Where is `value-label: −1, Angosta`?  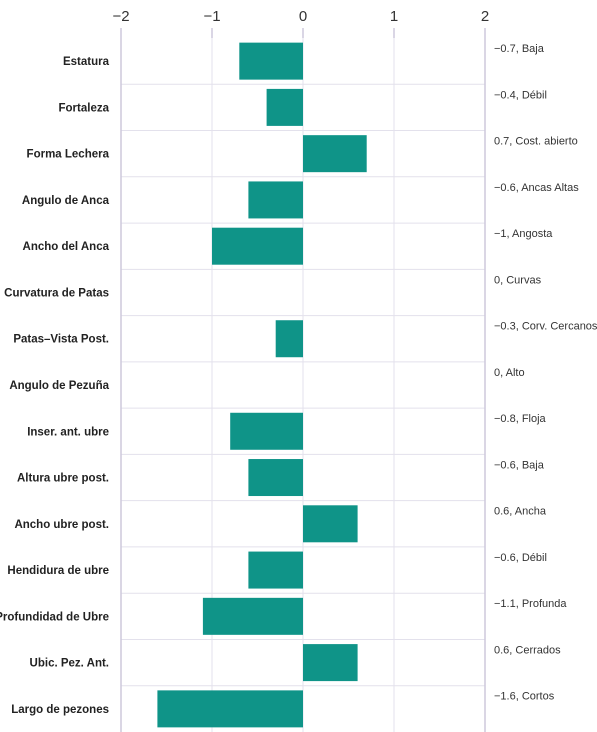
value-label: −1, Angosta is located at coordinates (523, 234).